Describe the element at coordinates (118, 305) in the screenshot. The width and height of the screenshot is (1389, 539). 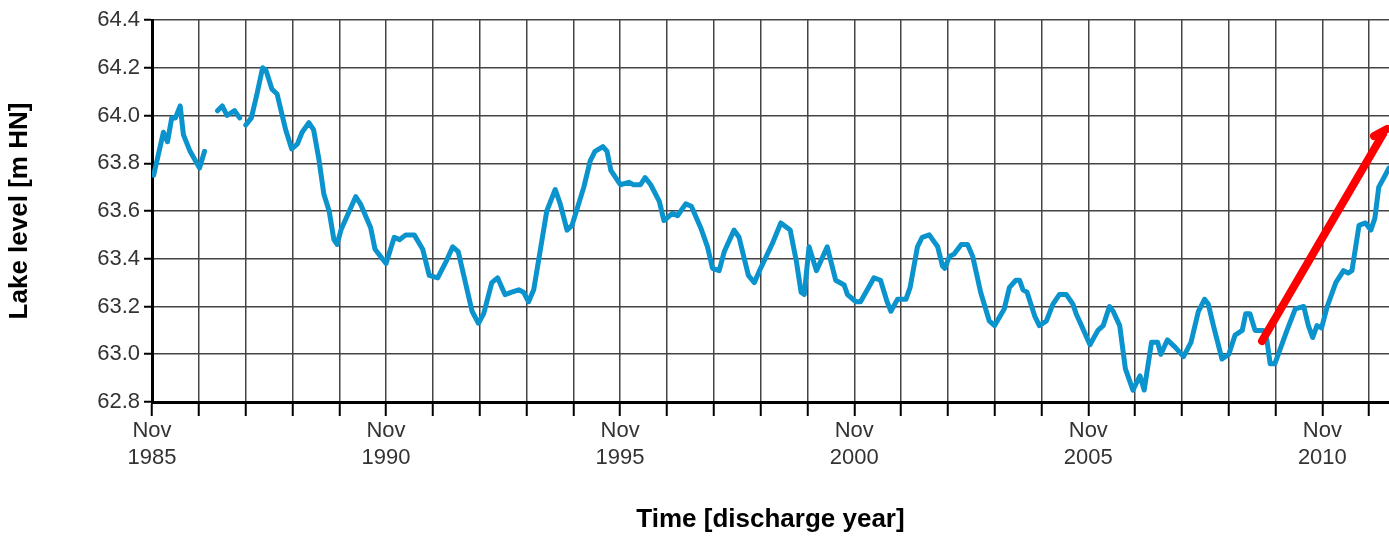
I see `y-tick-label: 63.2` at that location.